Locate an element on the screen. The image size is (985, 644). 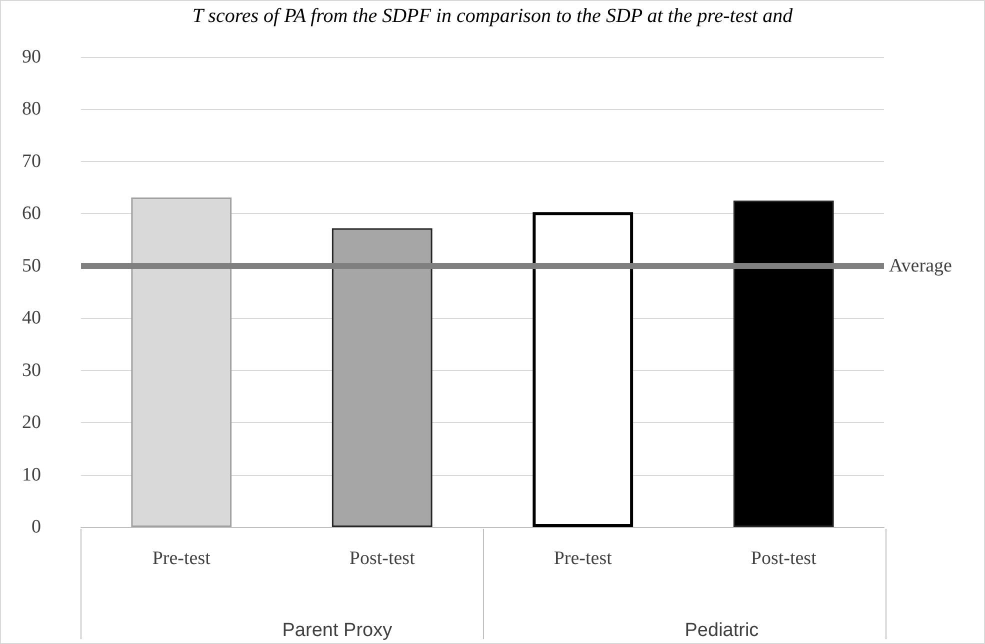
y-tick-label: 90 is located at coordinates (31, 57).